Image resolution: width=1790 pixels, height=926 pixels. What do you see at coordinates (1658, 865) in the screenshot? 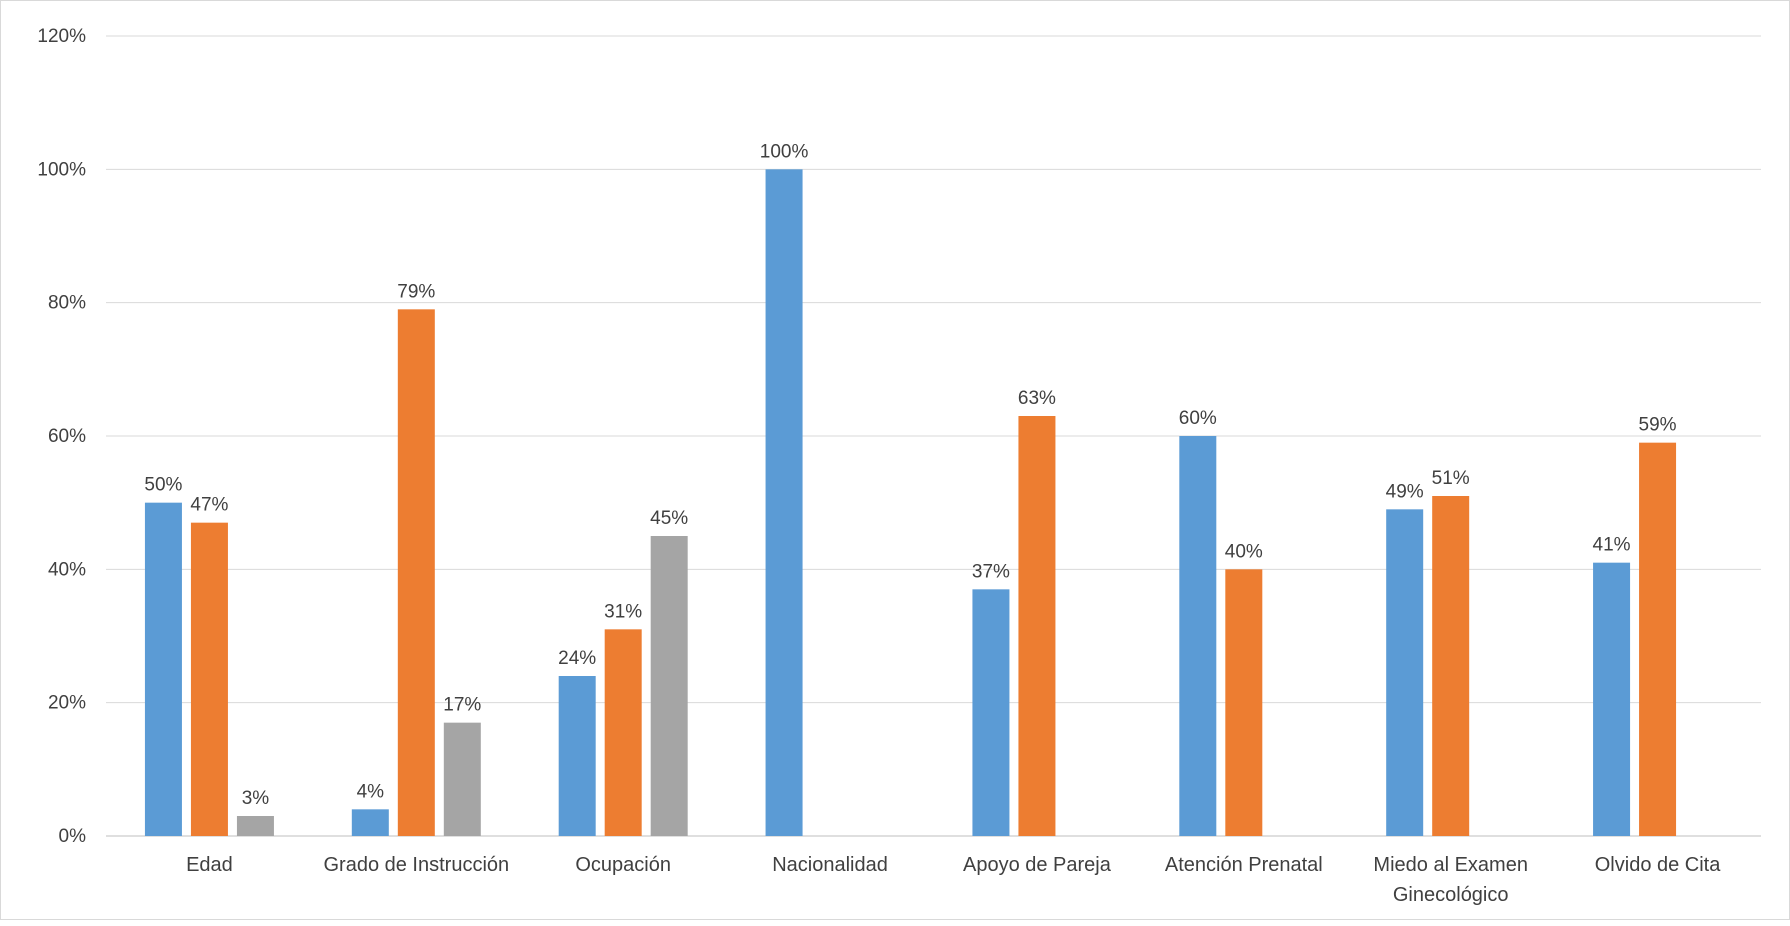
I see `x-tick-label: Olvido de Cita` at bounding box center [1658, 865].